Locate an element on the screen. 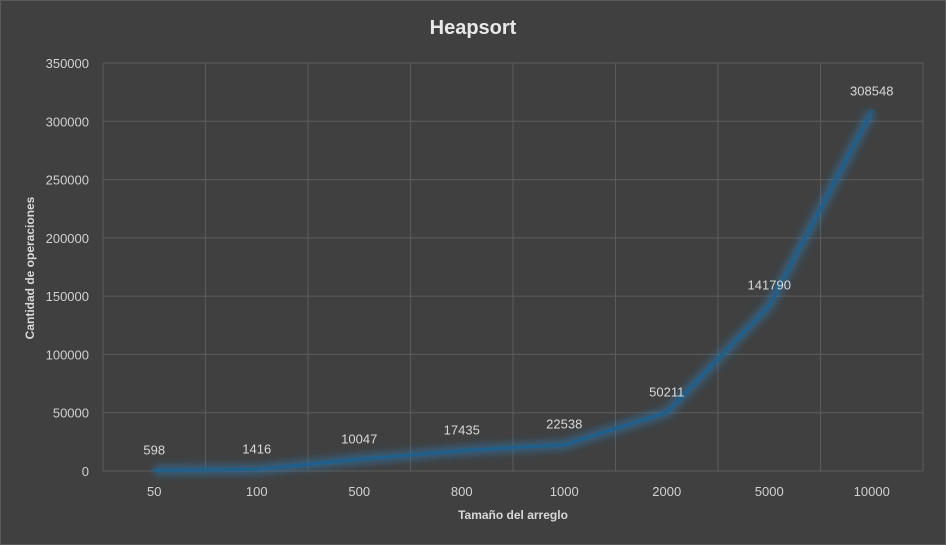 Image resolution: width=946 pixels, height=545 pixels. chart-title: Heapsort is located at coordinates (473, 28).